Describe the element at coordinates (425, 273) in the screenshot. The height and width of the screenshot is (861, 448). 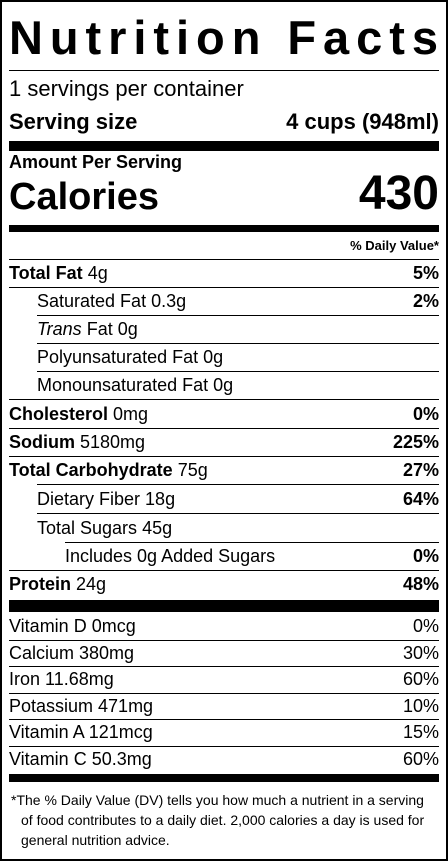
I see `nutrient-dv: 5%` at that location.